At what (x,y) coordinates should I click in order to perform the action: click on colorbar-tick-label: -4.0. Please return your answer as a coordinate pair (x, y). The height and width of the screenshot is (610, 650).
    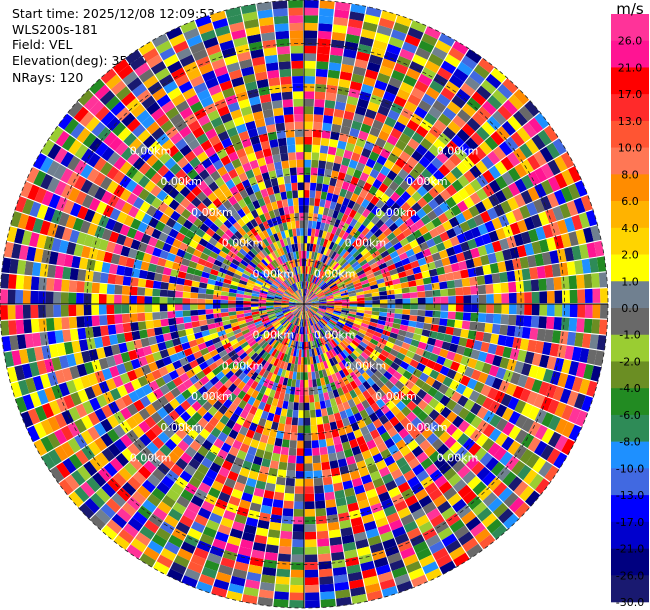
    Looking at the image, I should click on (629, 388).